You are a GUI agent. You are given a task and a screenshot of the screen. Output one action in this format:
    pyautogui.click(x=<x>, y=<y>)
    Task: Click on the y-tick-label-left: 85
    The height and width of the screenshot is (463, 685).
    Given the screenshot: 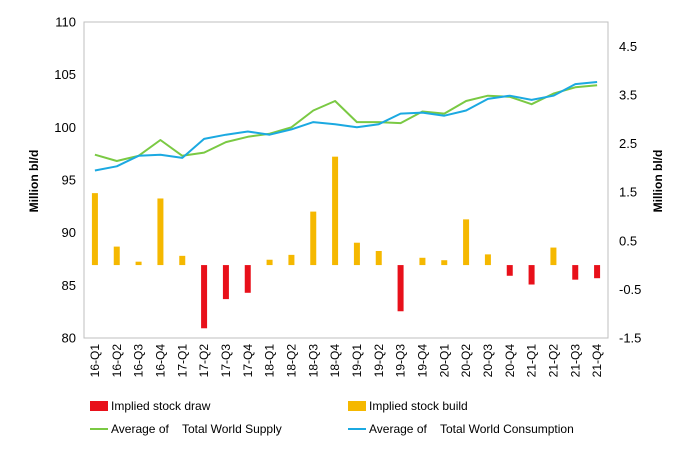 What is the action you would take?
    pyautogui.click(x=69, y=285)
    